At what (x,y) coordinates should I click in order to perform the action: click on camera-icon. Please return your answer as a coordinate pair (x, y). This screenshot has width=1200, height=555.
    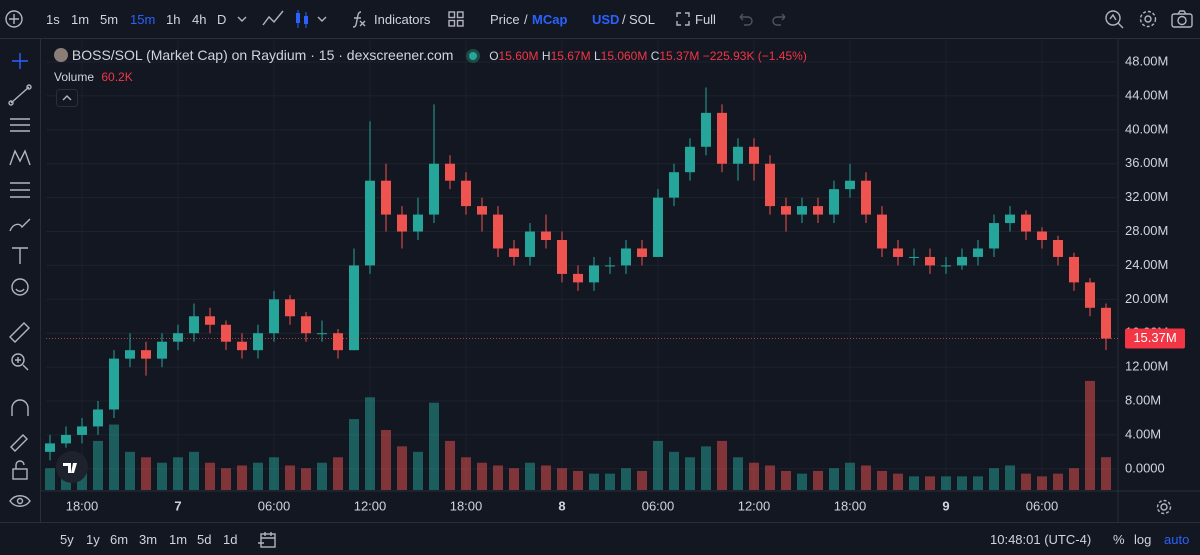
    Looking at the image, I should click on (1182, 19).